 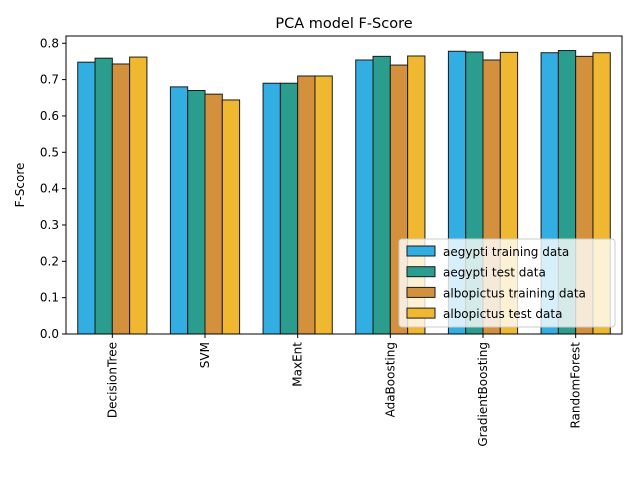 What do you see at coordinates (112, 380) in the screenshot?
I see `x-tick-label: DecisionTree` at bounding box center [112, 380].